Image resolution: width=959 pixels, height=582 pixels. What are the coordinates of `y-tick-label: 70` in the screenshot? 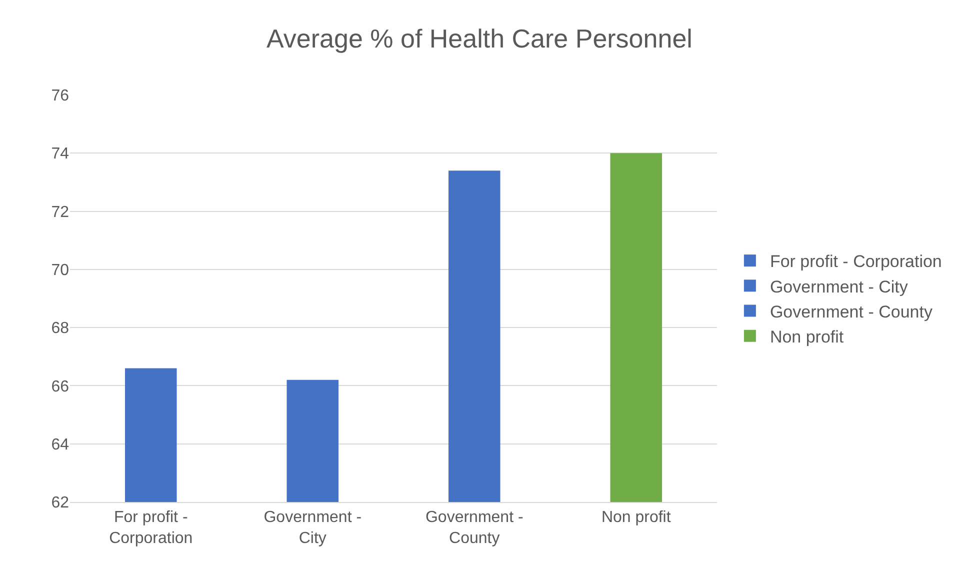 It's located at (60, 271).